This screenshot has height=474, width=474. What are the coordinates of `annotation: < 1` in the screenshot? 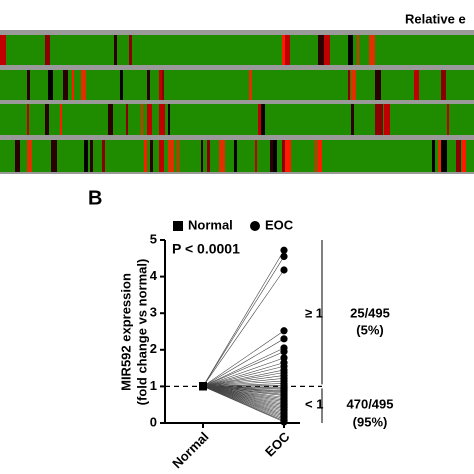 It's located at (314, 403).